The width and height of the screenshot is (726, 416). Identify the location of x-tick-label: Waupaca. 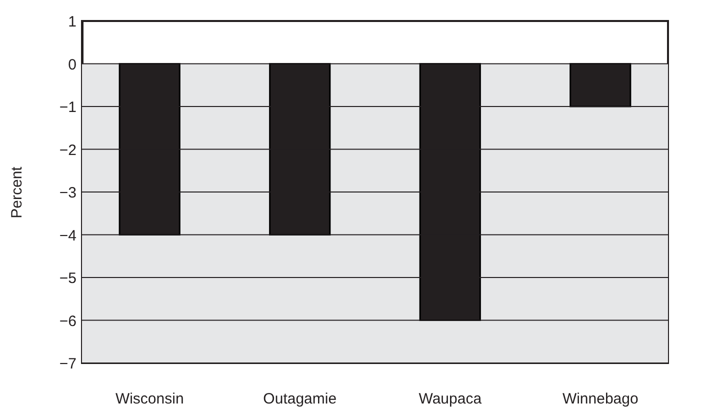
(450, 399).